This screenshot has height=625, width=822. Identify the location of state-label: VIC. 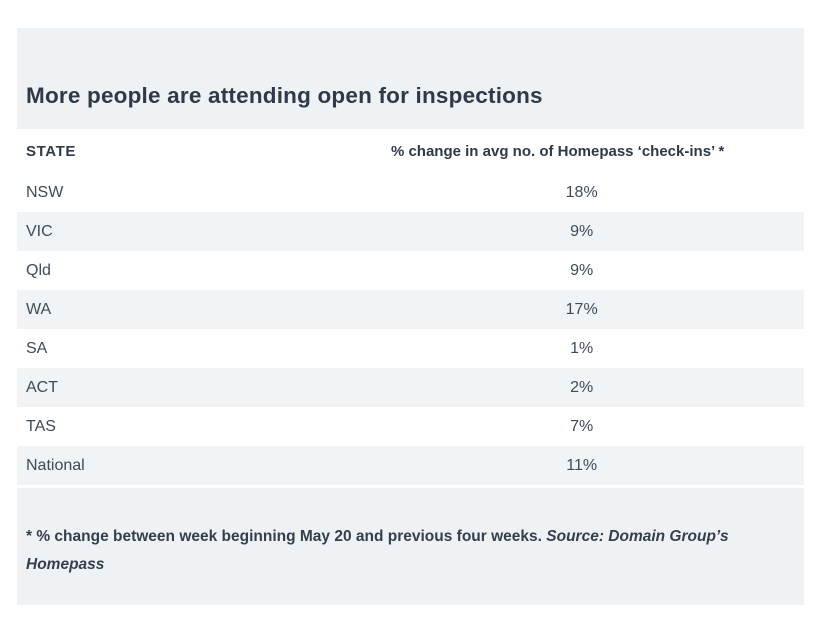
(39, 231).